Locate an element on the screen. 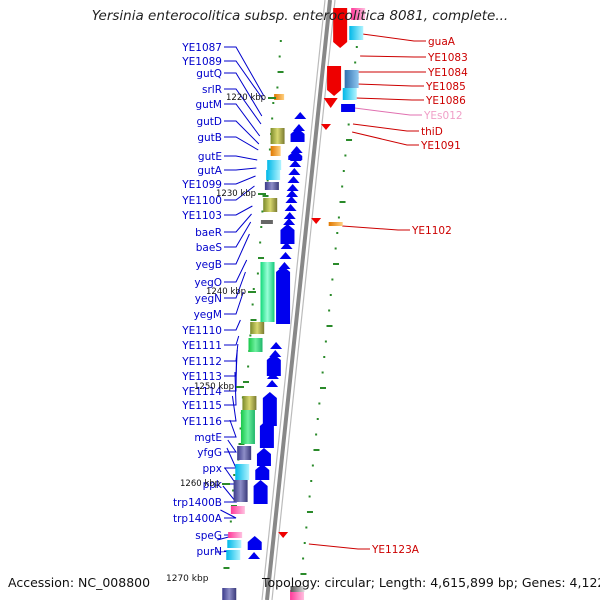 This screenshot has width=600, height=600. backbone is located at coordinates (298, 300).